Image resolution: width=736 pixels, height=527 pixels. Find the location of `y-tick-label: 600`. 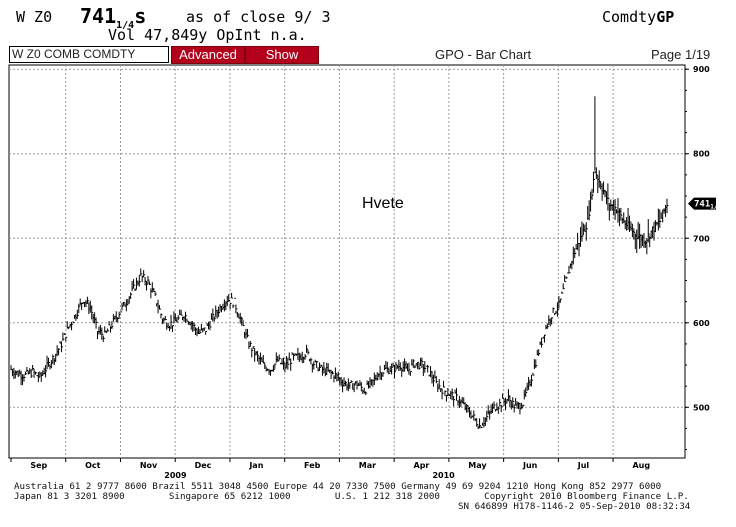

y-tick-label: 600 is located at coordinates (701, 323).